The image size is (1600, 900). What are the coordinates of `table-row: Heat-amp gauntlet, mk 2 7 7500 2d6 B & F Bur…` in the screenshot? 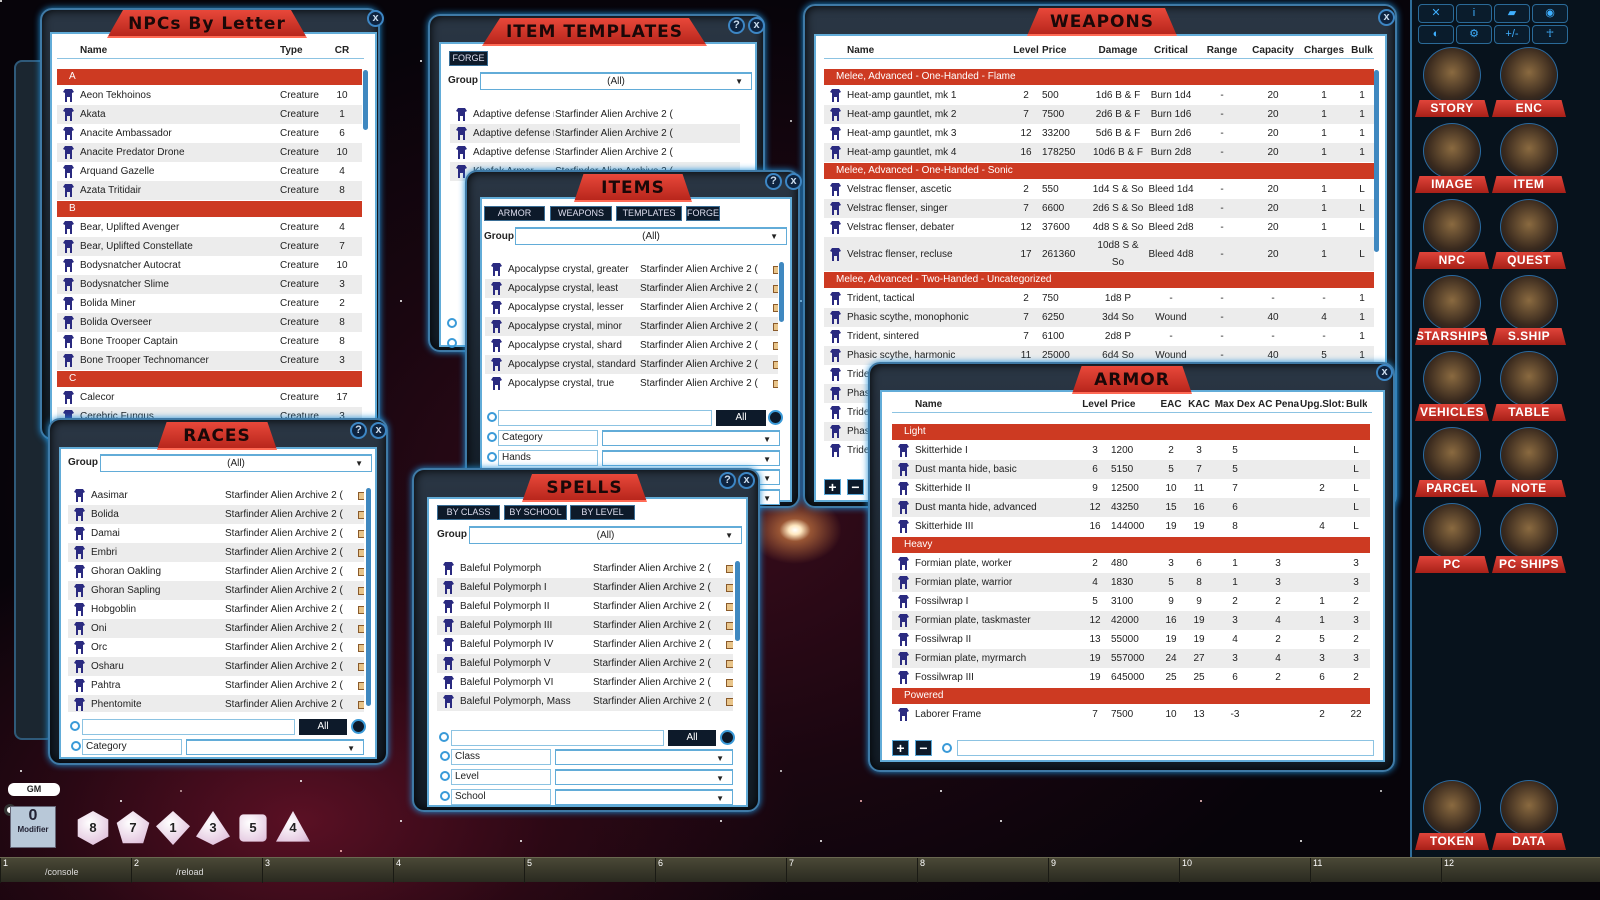 It's located at (1099, 114).